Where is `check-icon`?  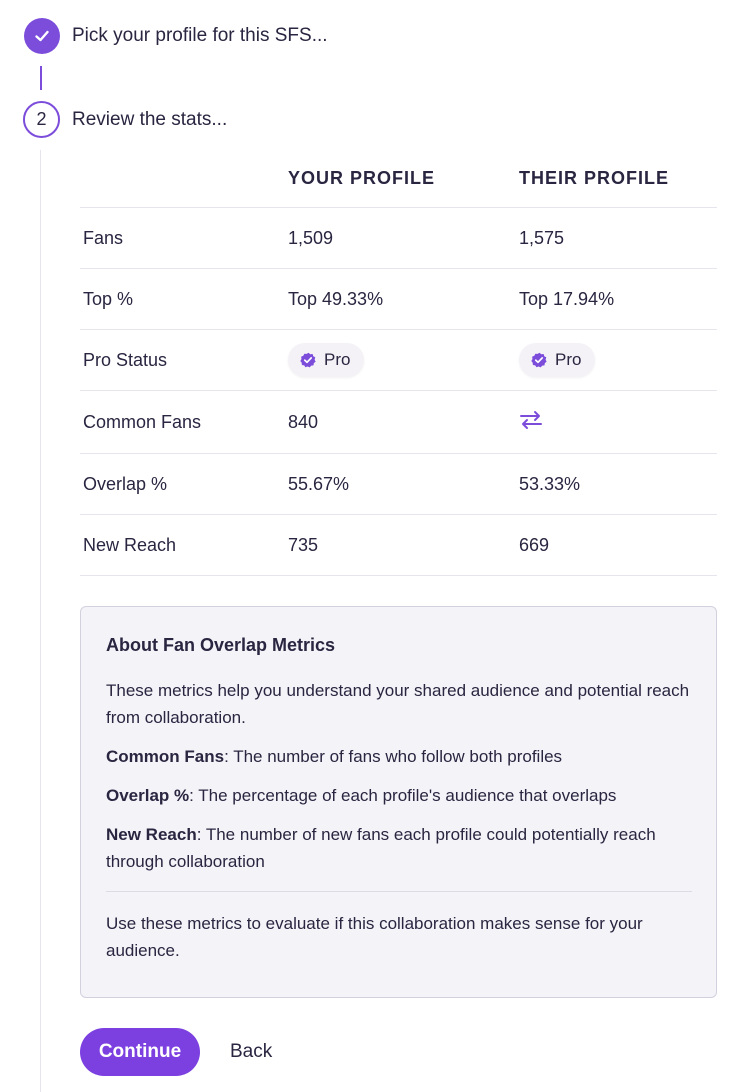 check-icon is located at coordinates (42, 36).